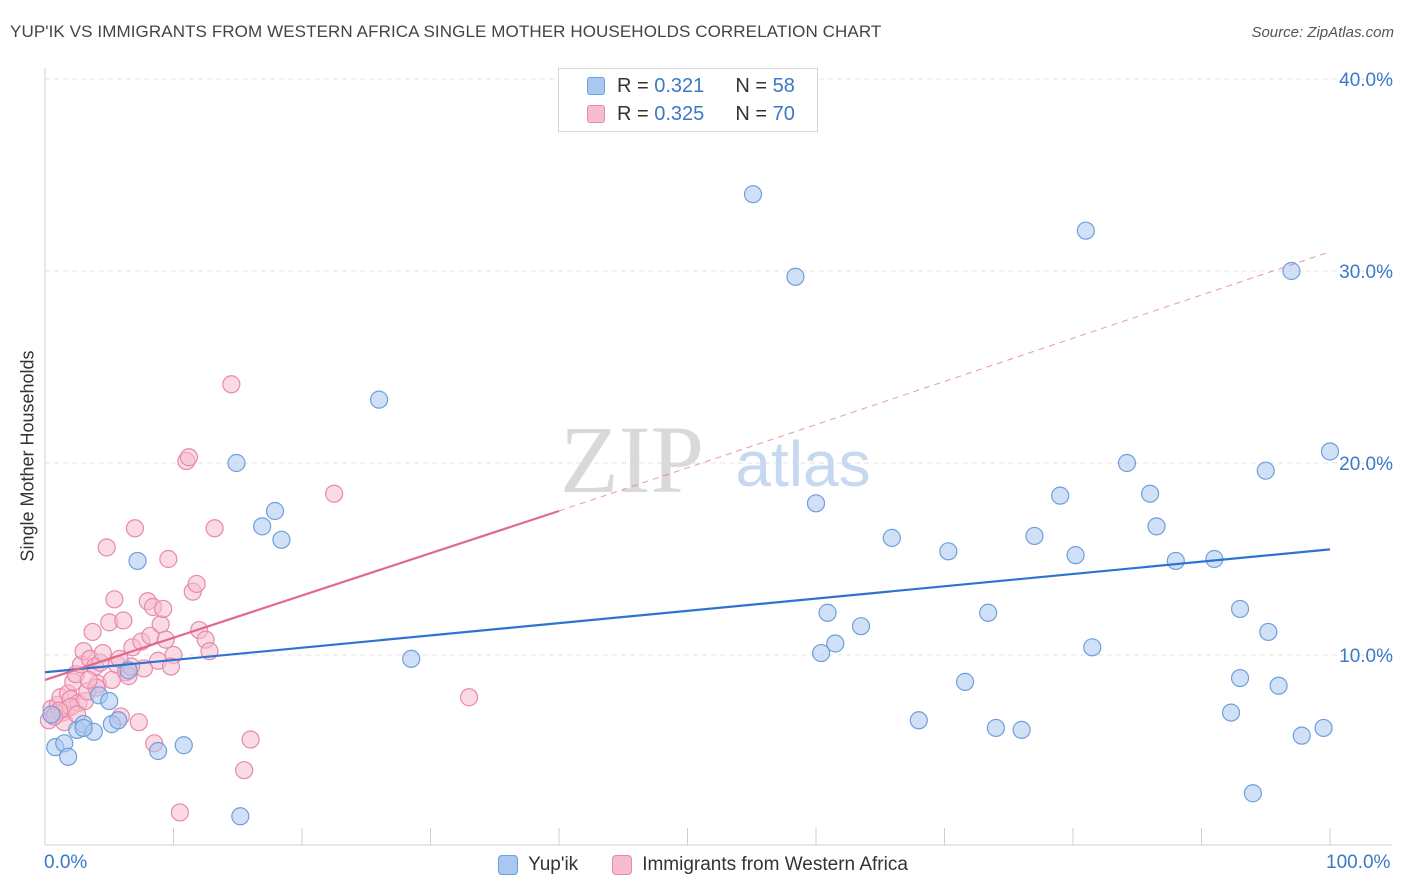 This screenshot has width=1406, height=892. What do you see at coordinates (302, 595) in the screenshot?
I see `immigrants-trendline` at bounding box center [302, 595].